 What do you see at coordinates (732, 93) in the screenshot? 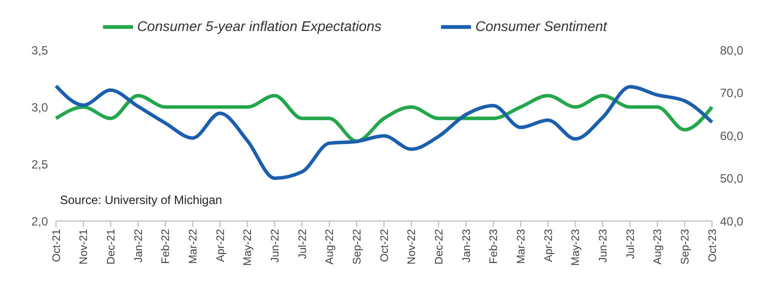
I see `y2-tick-label: 70,0` at bounding box center [732, 93].